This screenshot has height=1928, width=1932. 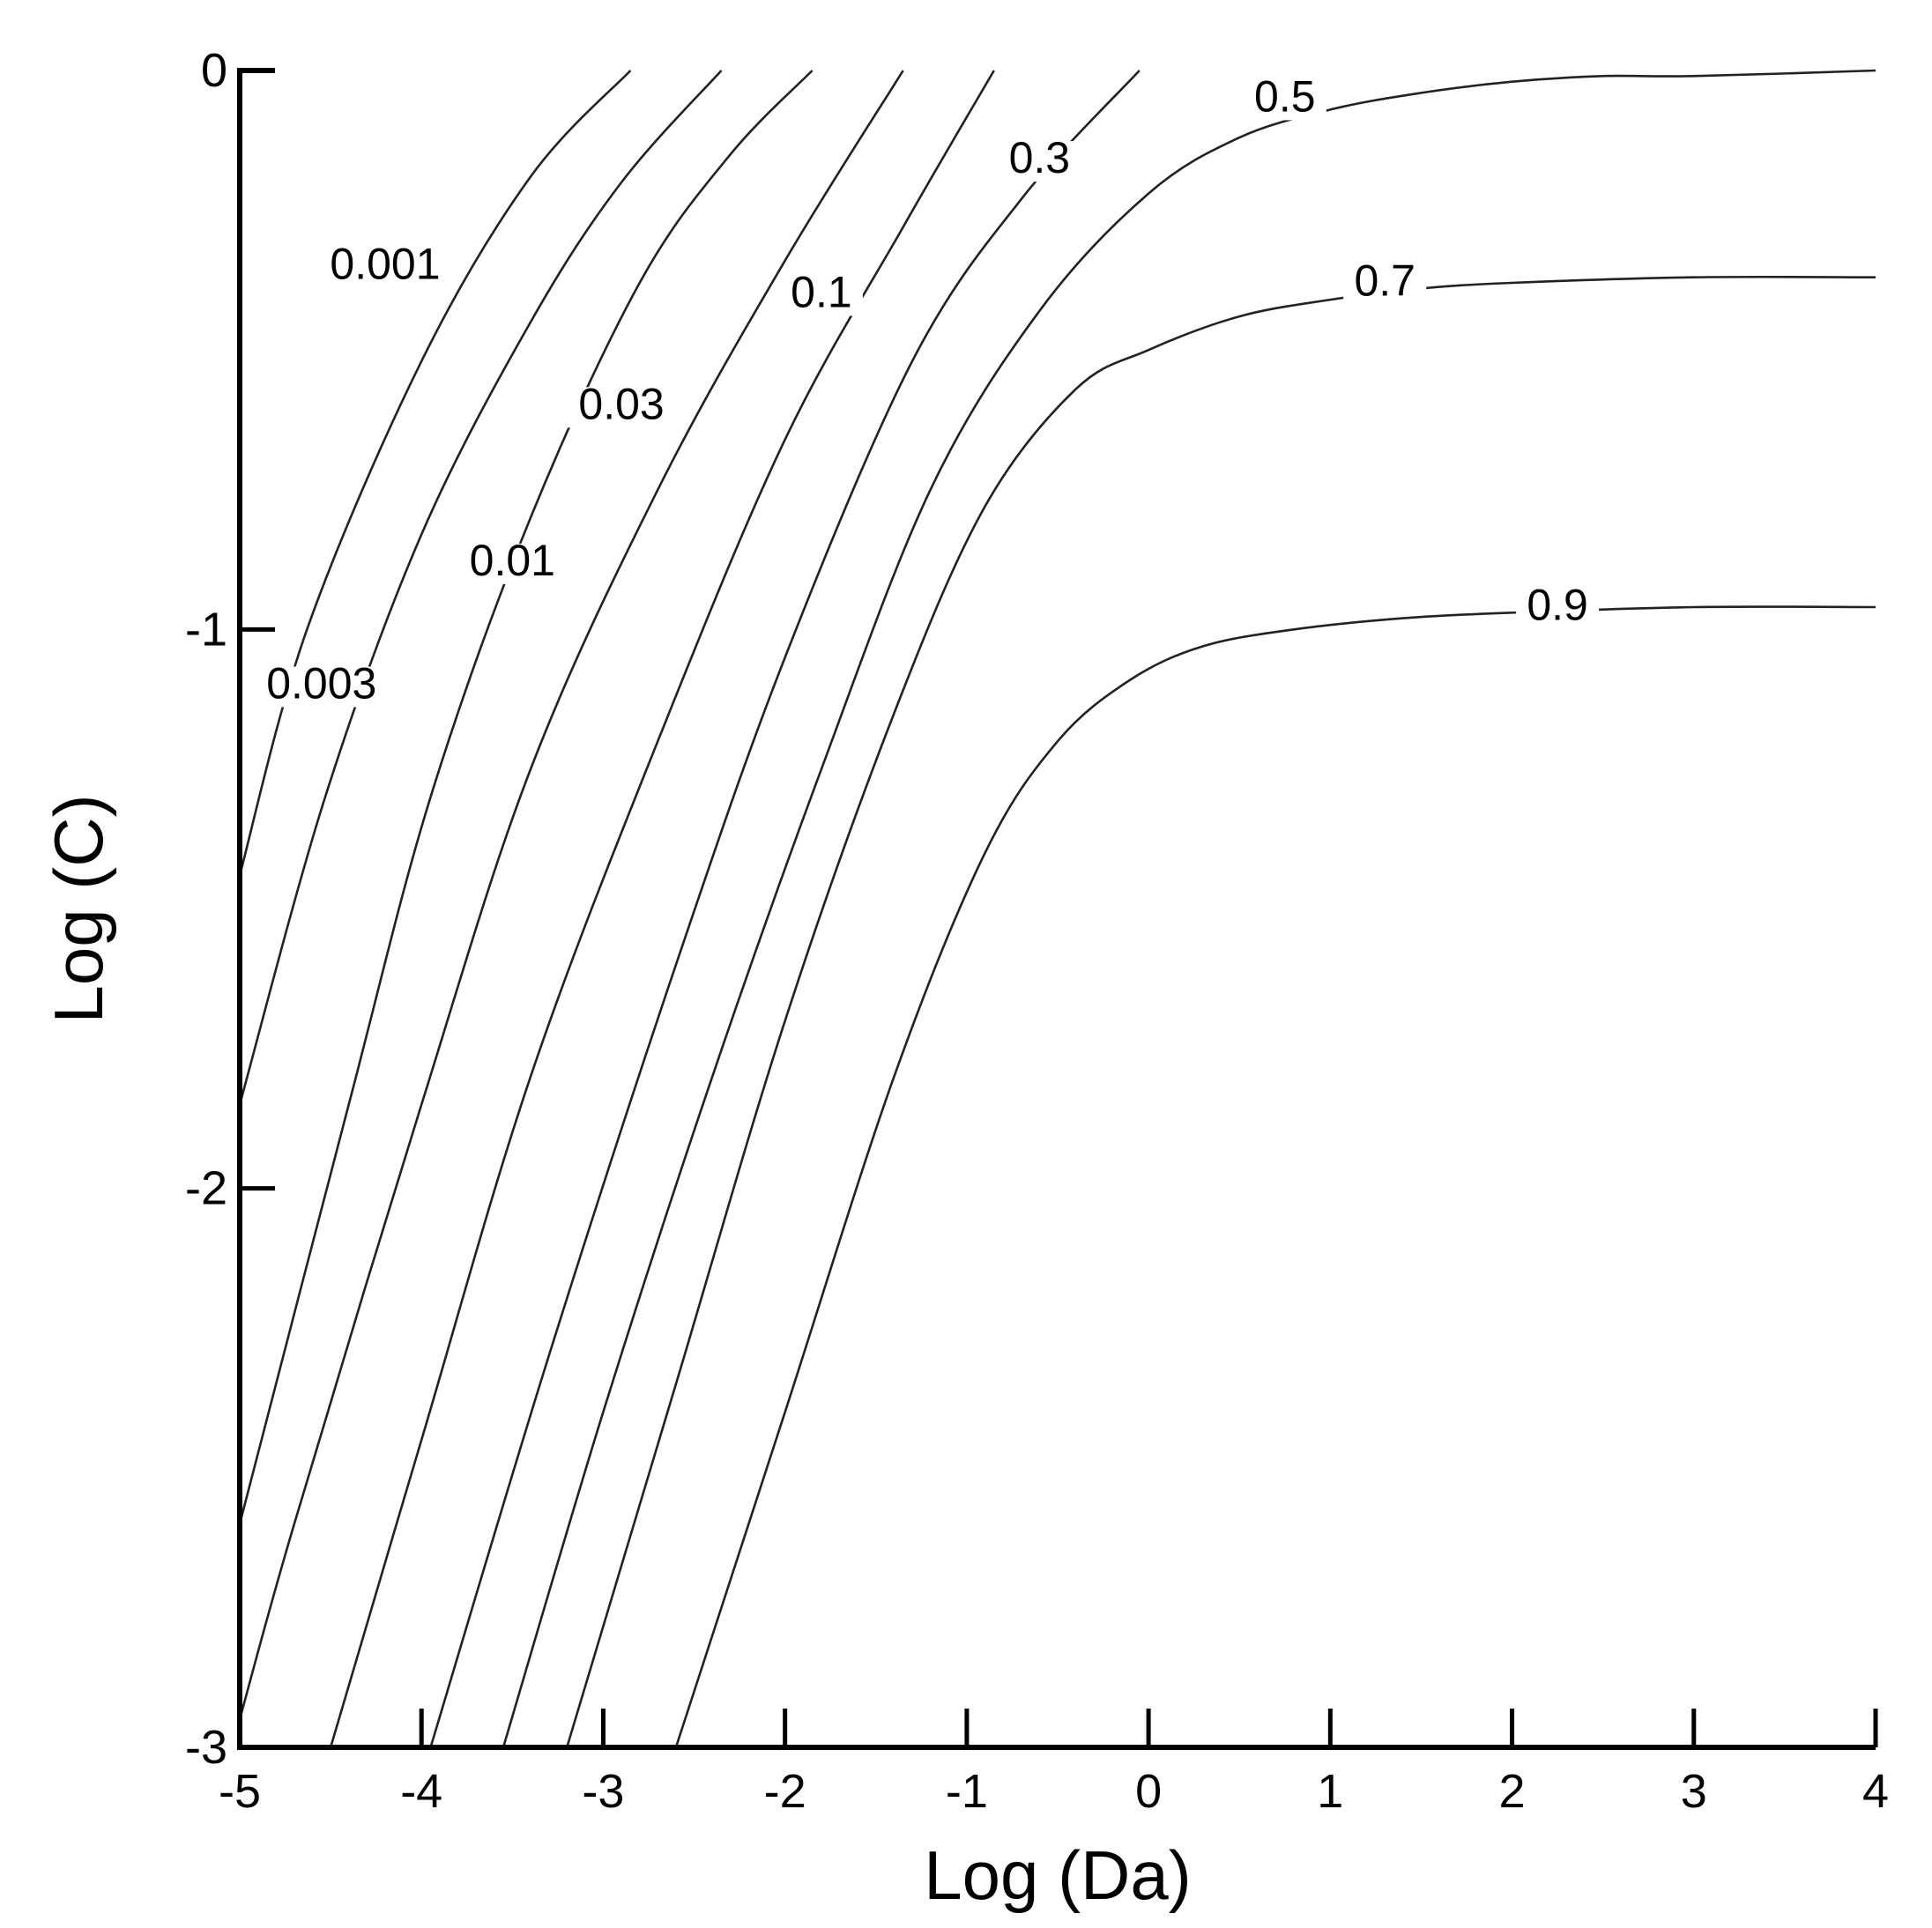 What do you see at coordinates (321, 683) in the screenshot?
I see `contour-label: 0.003` at bounding box center [321, 683].